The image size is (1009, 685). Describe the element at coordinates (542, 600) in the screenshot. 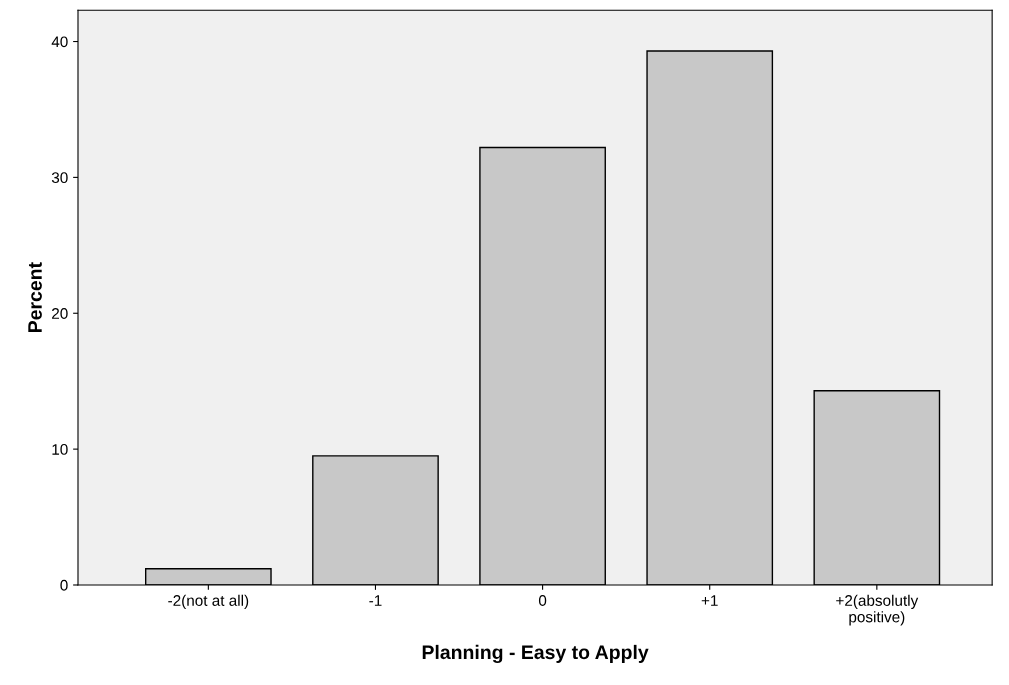

I see `x-tick-label: 0` at that location.